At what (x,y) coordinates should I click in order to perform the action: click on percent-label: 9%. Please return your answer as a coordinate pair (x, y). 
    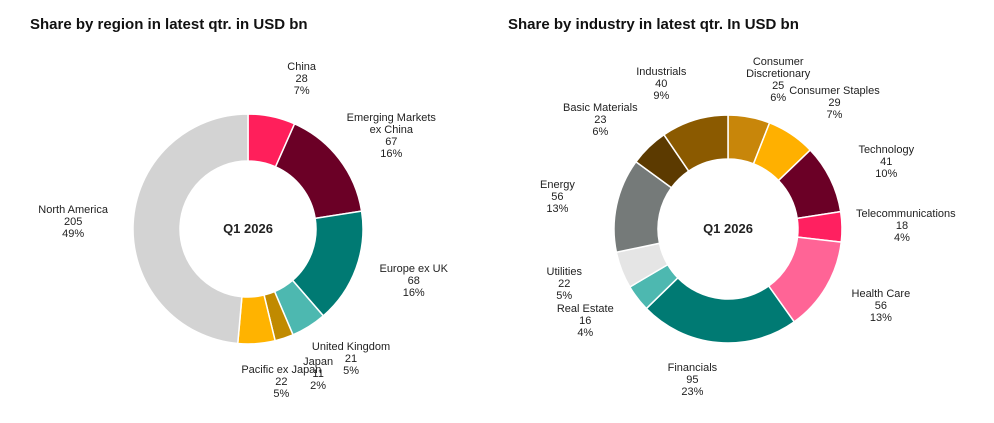
    Looking at the image, I should click on (661, 95).